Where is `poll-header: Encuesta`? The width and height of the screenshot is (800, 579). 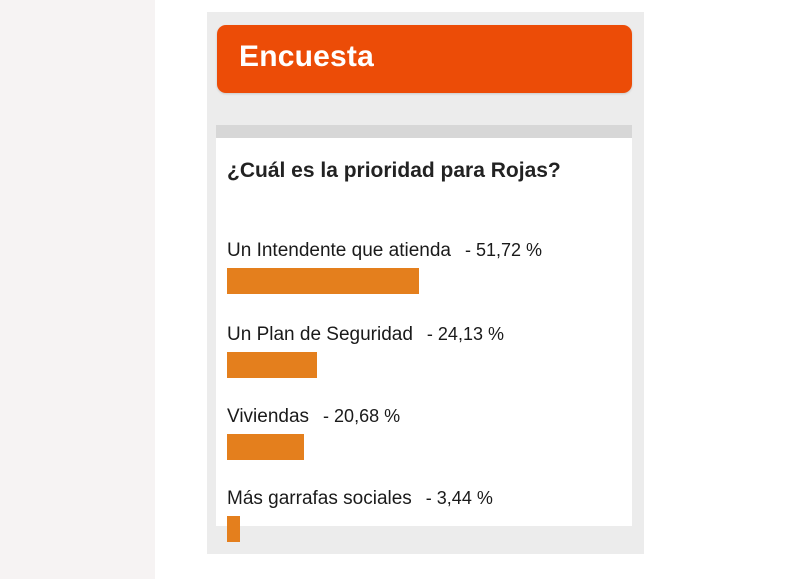
poll-header: Encuesta is located at coordinates (424, 59).